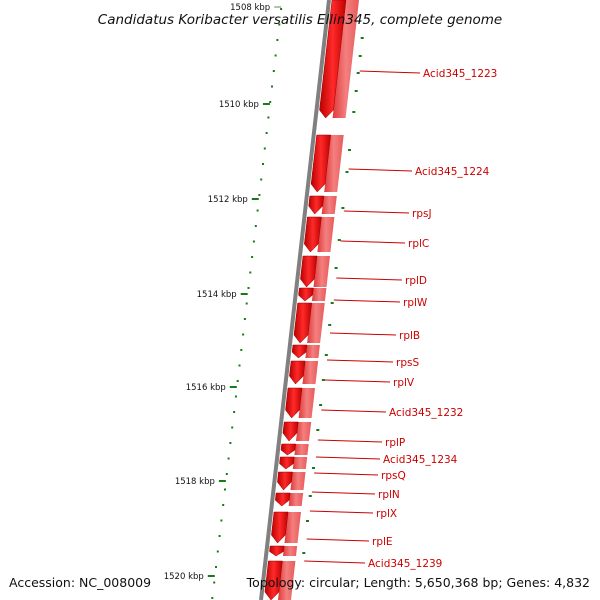 The width and height of the screenshot is (600, 600). I want to click on gene-label: Acid345_1223, so click(460, 74).